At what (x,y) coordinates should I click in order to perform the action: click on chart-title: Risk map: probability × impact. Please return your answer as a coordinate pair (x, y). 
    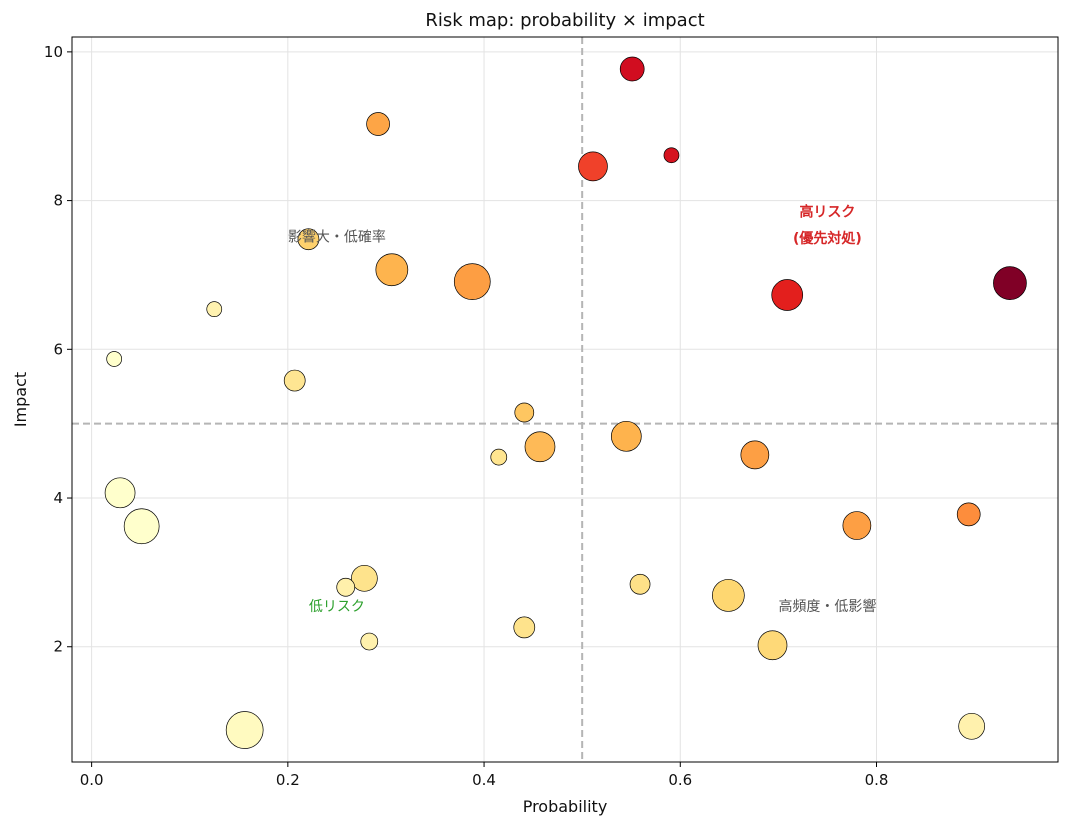
    Looking at the image, I should click on (564, 20).